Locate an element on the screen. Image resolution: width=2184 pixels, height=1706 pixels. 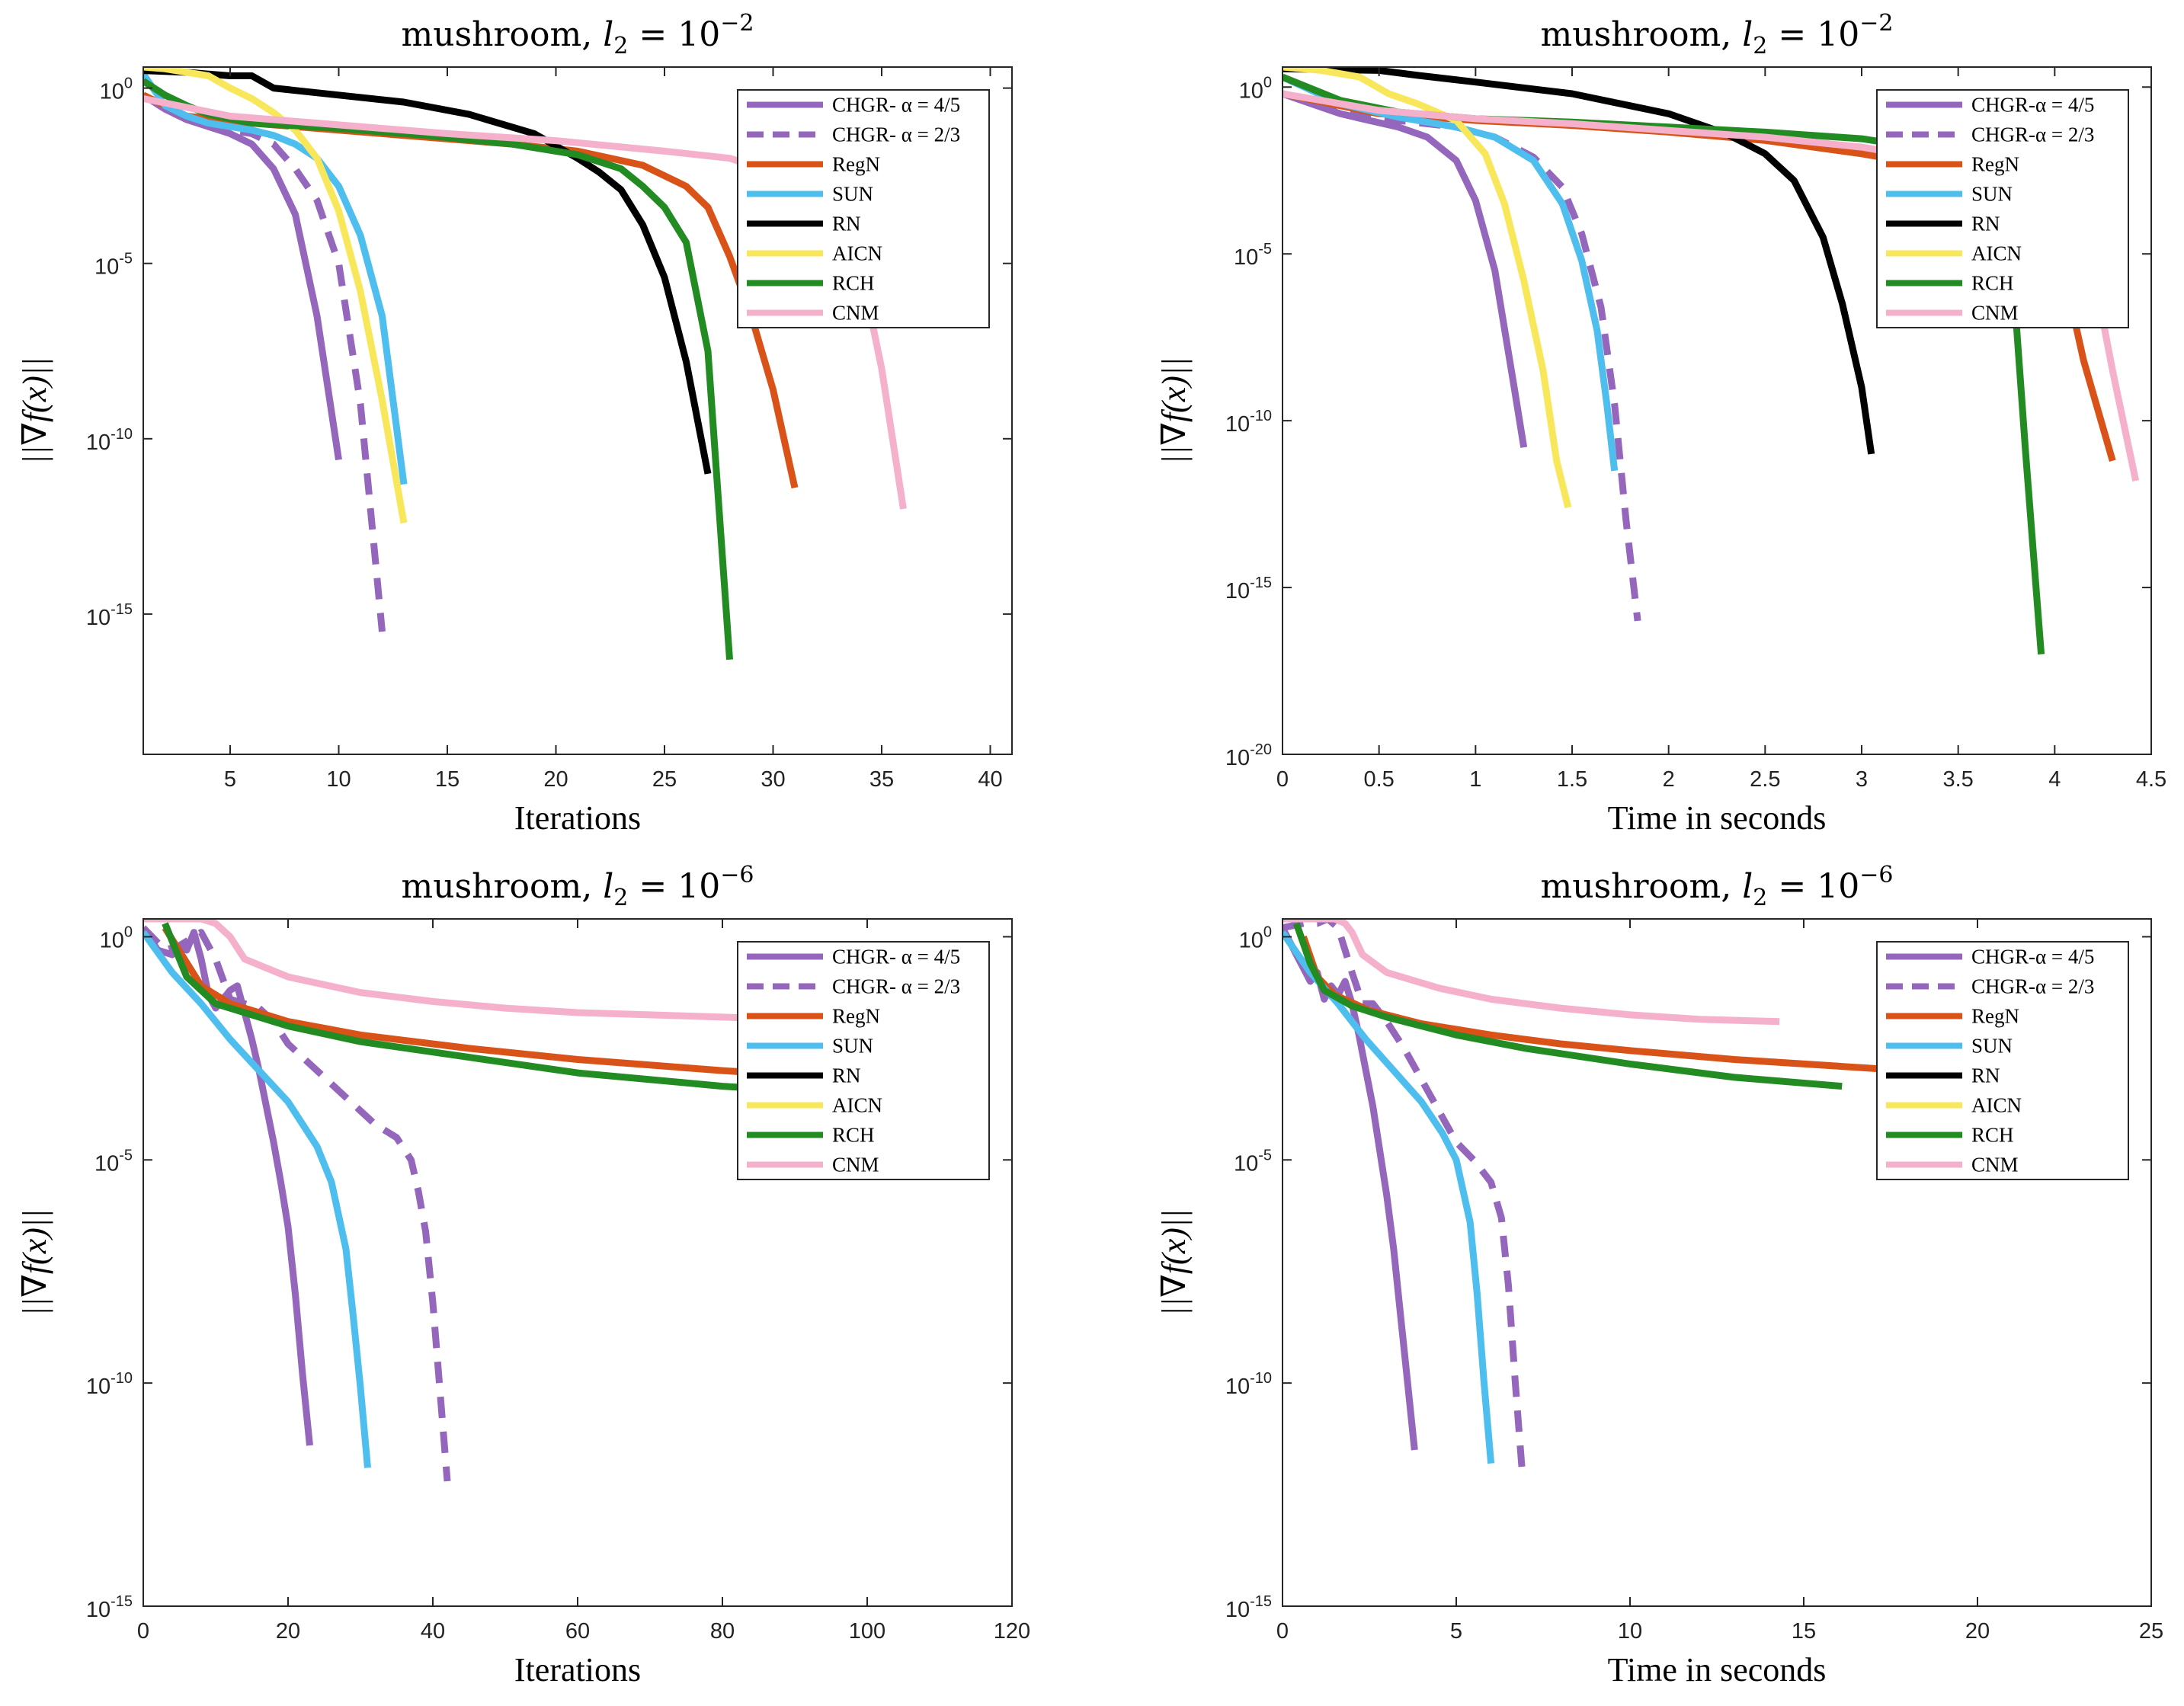
x-tick-label: 80 is located at coordinates (722, 1632).